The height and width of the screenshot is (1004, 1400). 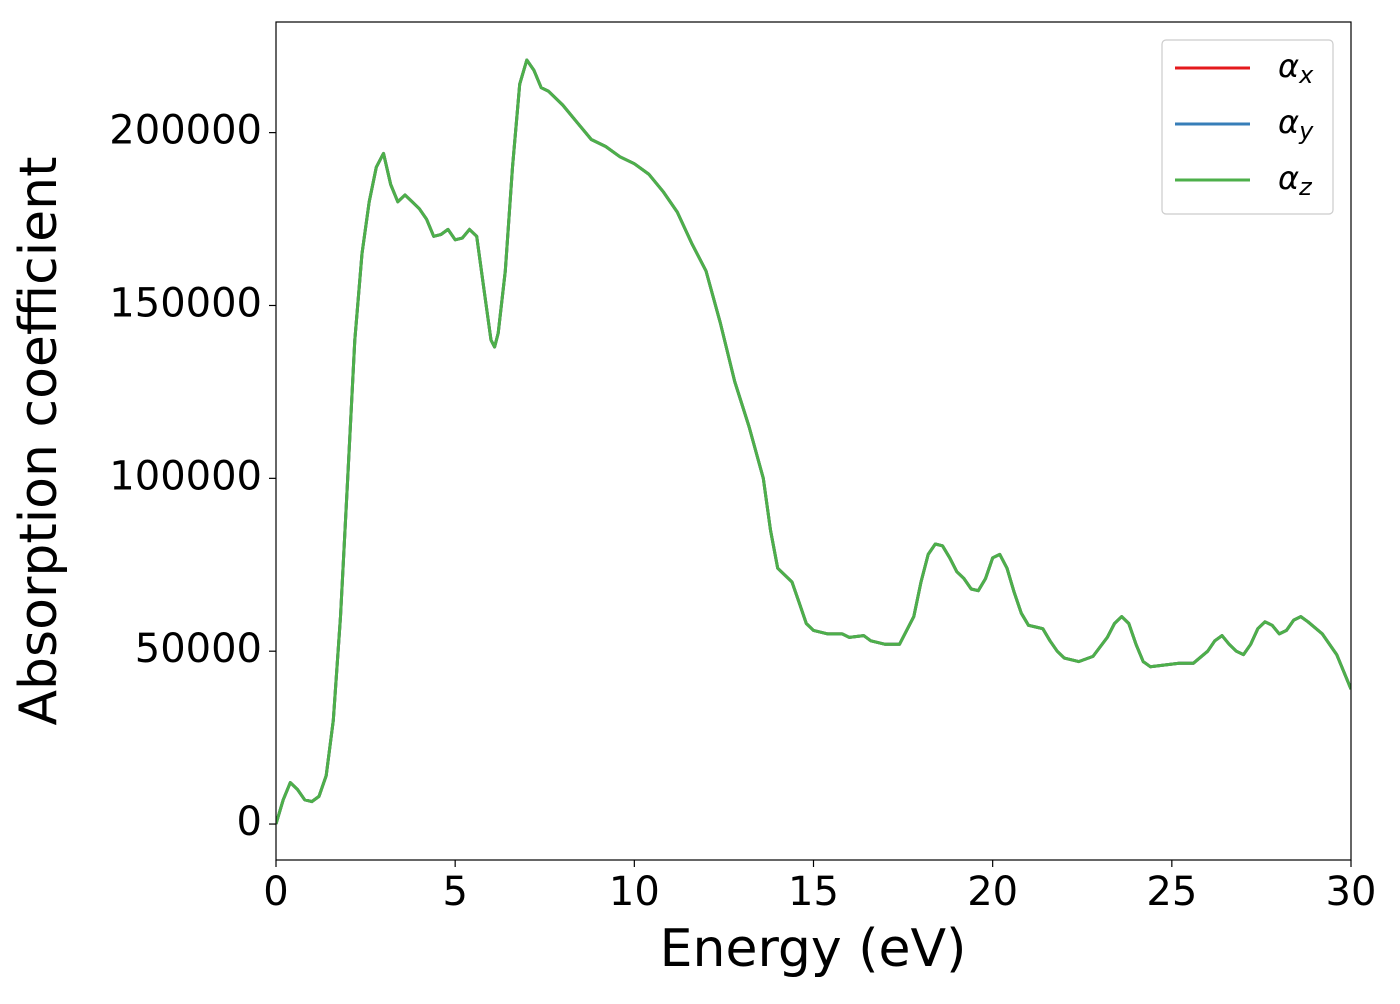 What do you see at coordinates (1306, 131) in the screenshot?
I see `legend-sub: y` at bounding box center [1306, 131].